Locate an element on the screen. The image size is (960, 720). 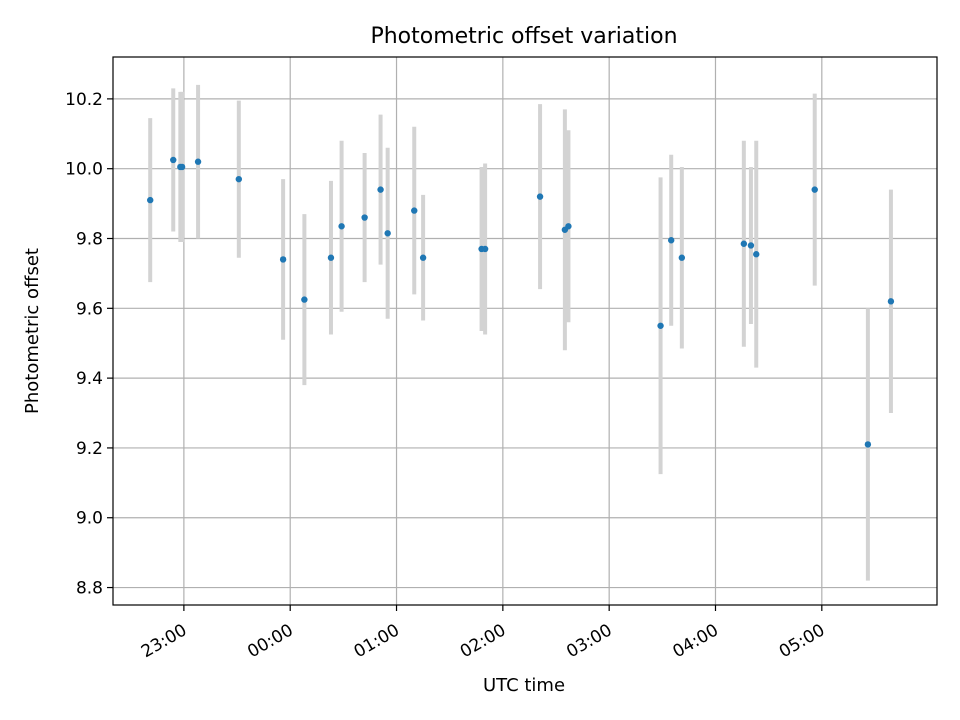
y-axis-label: Photometric offset is located at coordinates (32, 331).